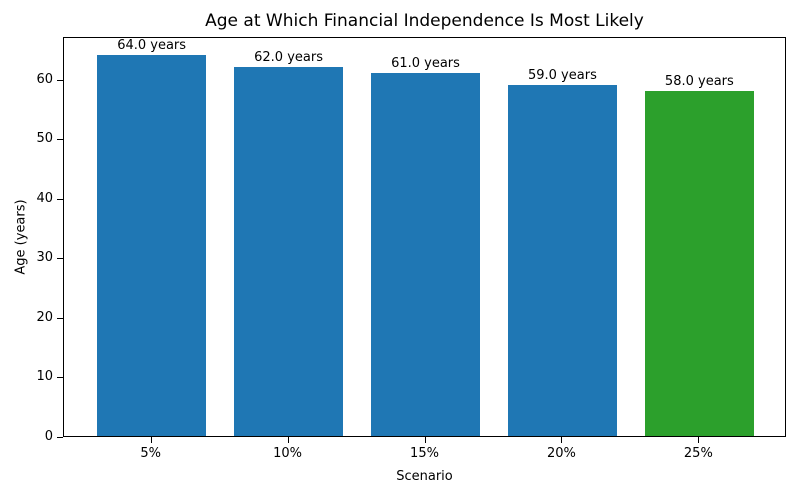 This screenshot has width=800, height=500. Describe the element at coordinates (425, 63) in the screenshot. I see `bar-value-label: 61.0 years` at that location.